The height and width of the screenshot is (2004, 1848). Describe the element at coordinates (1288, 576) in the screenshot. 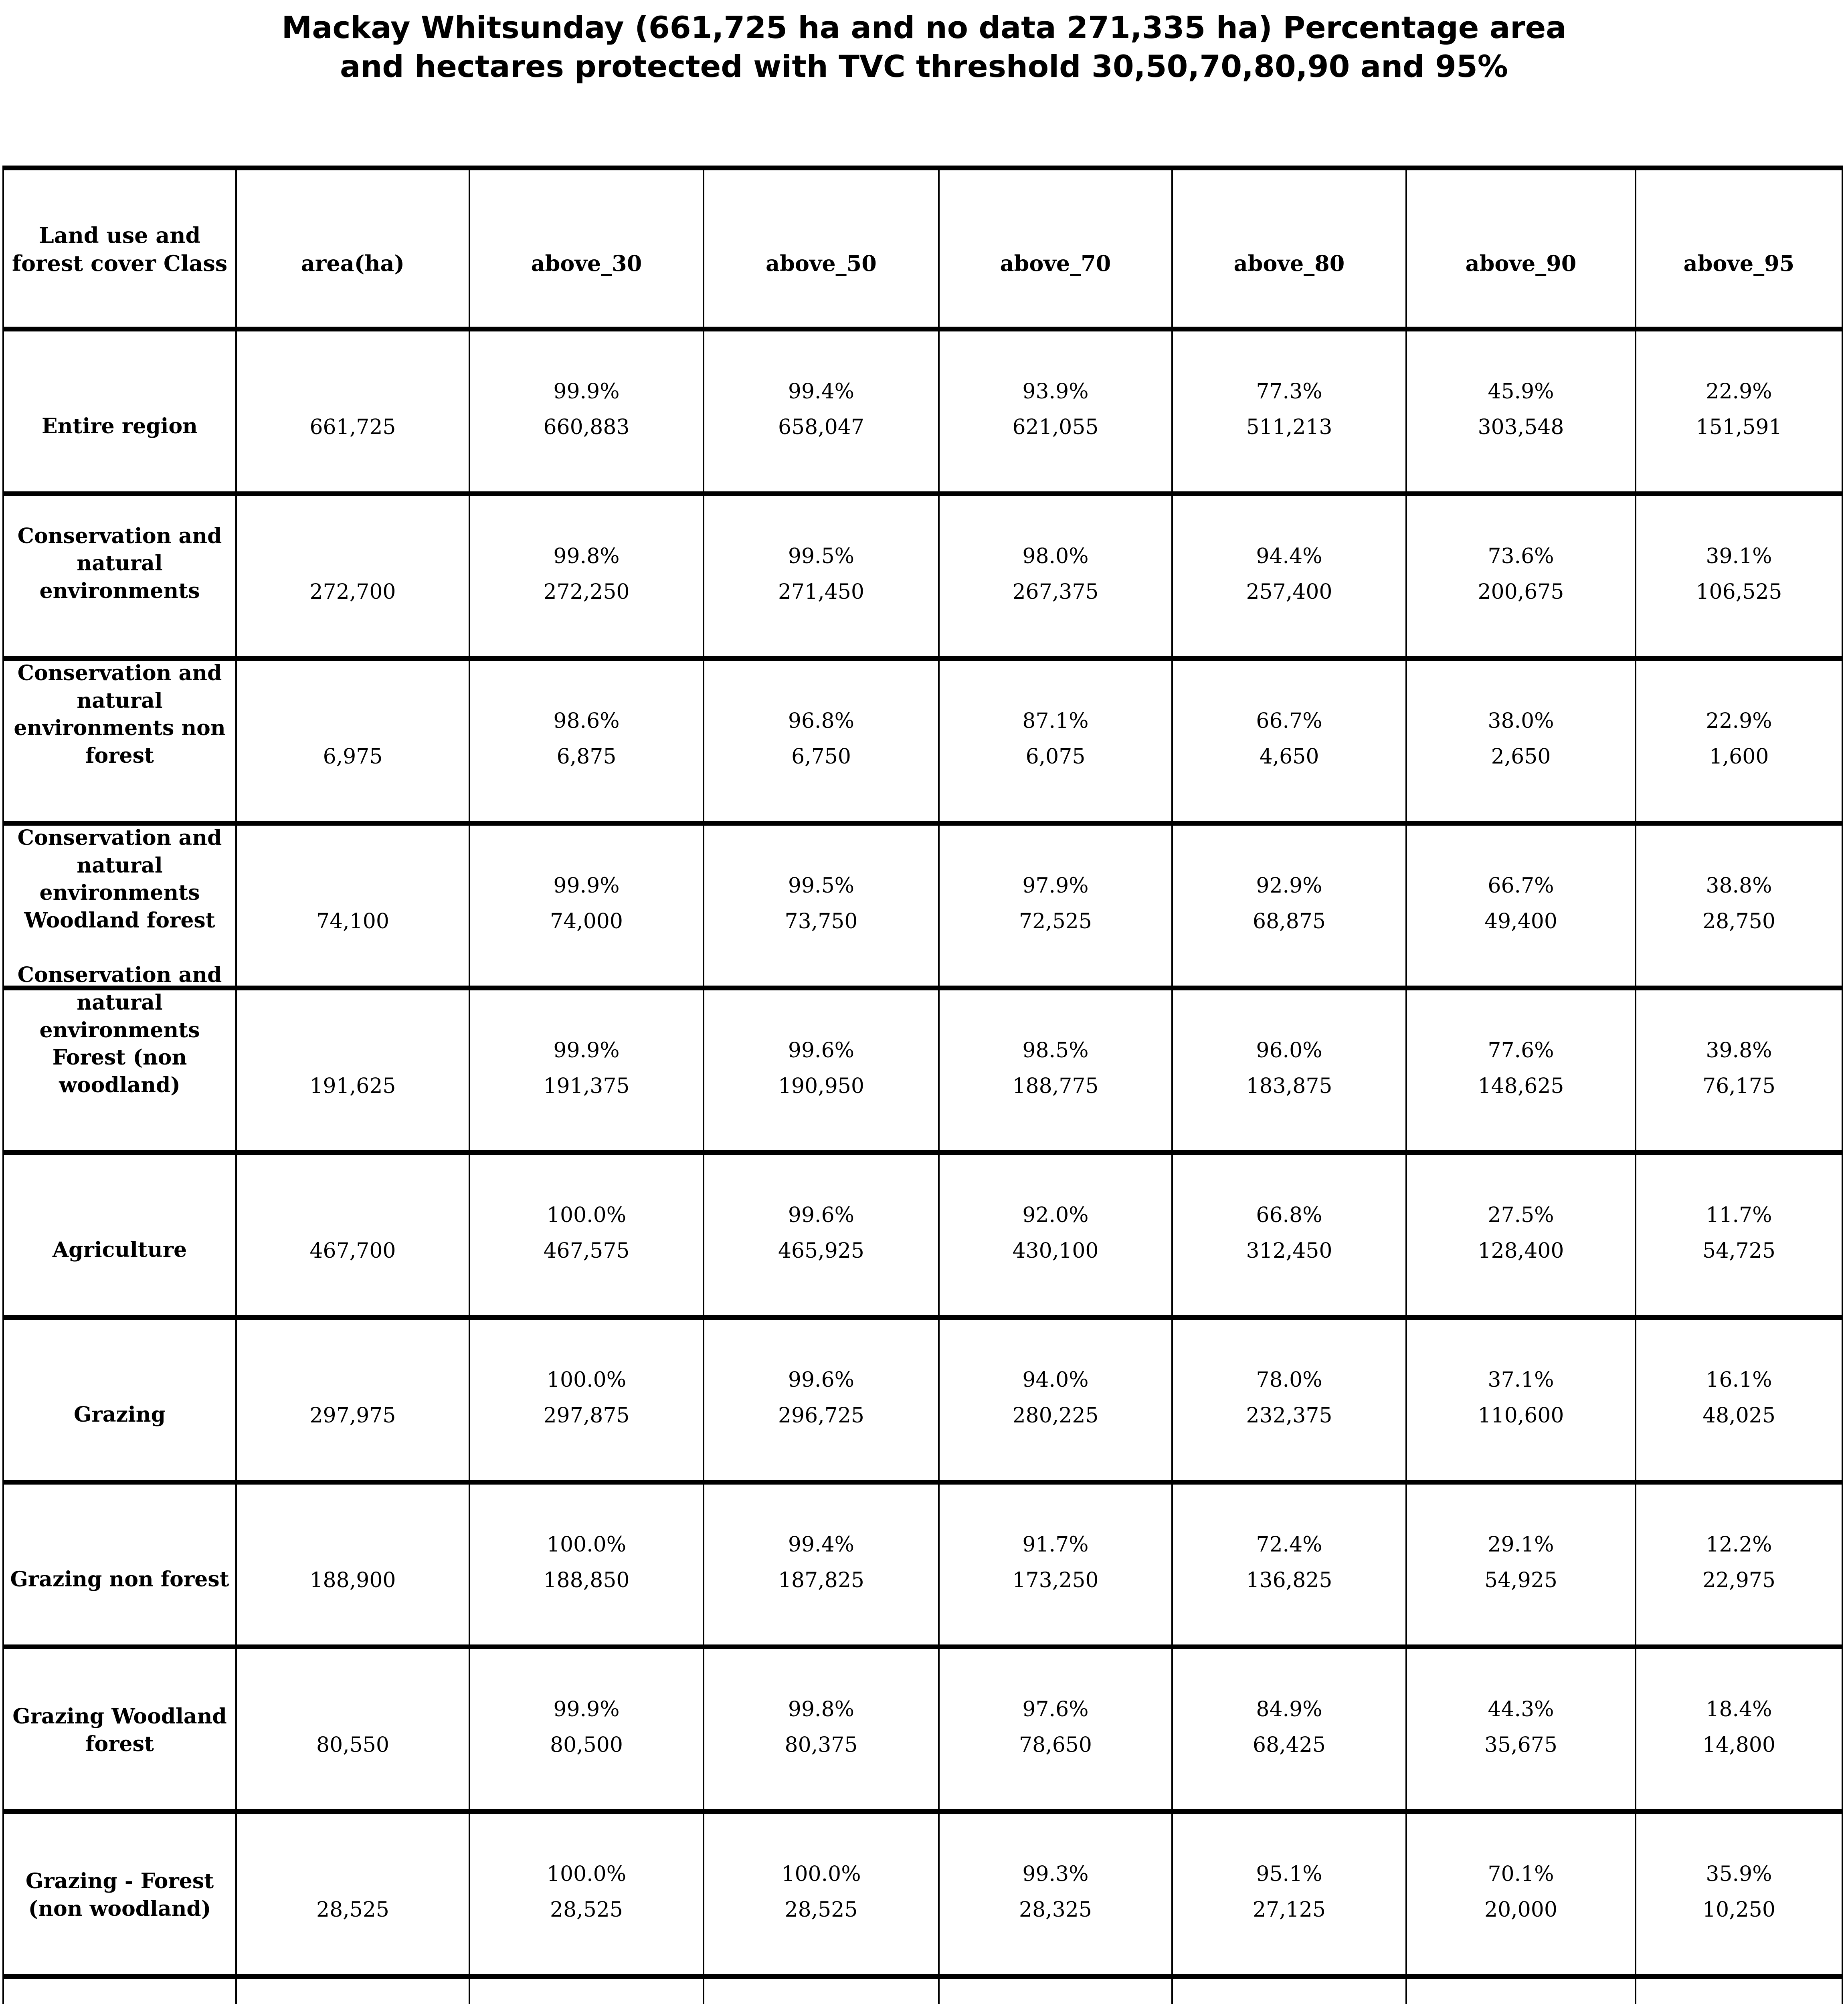

I see `data-cell: 94.4% 257,400` at that location.